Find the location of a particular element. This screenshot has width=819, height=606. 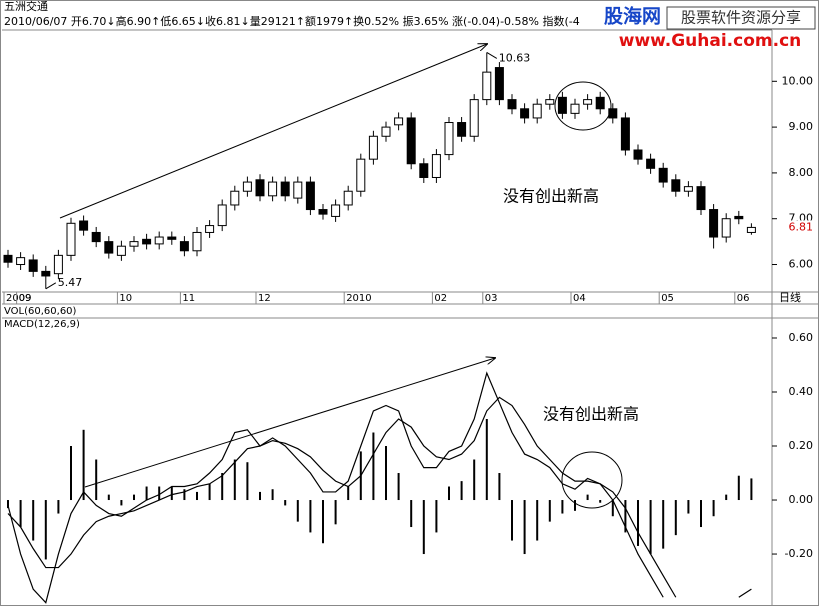

leader is located at coordinates (492, 55).